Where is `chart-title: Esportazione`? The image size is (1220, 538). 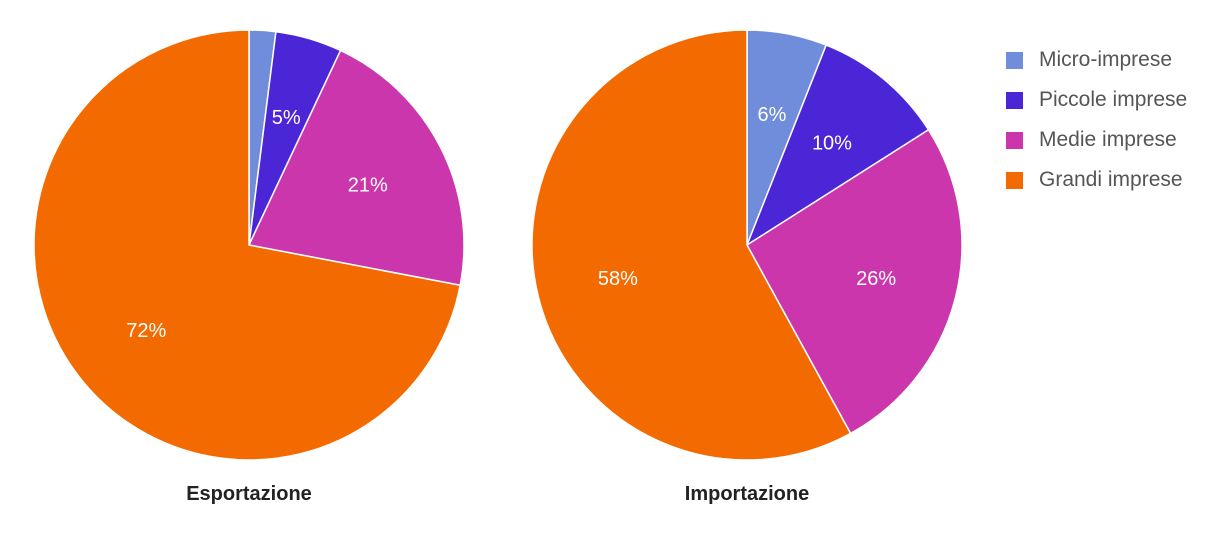
chart-title: Esportazione is located at coordinates (249, 494).